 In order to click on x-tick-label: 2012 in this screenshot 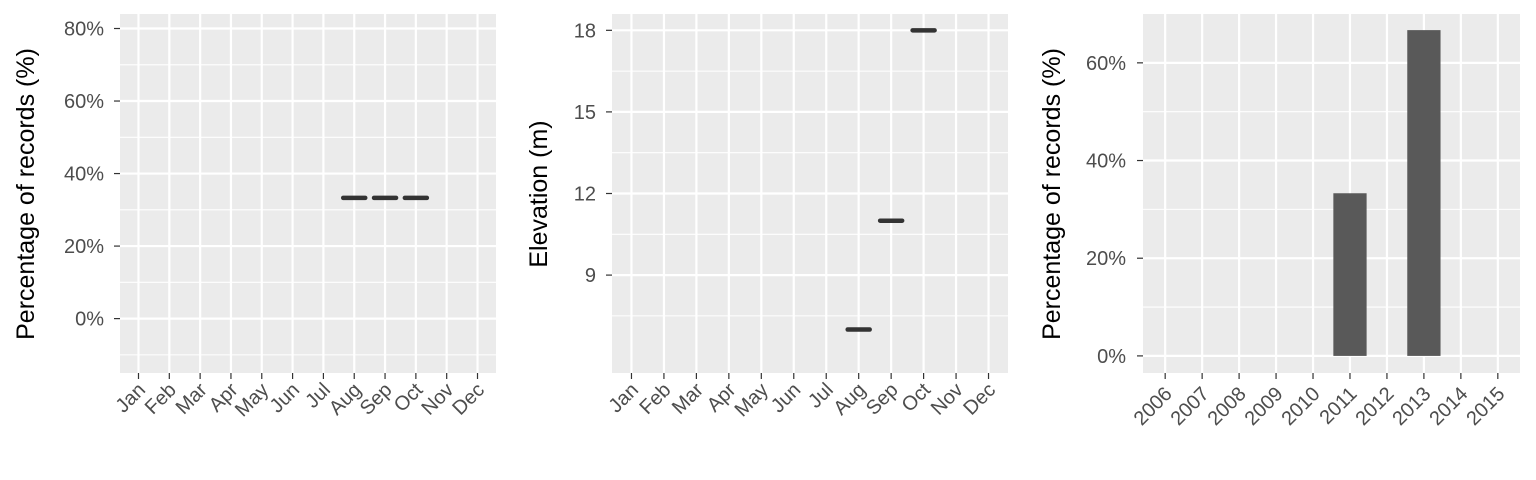, I will do `click(1374, 406)`.